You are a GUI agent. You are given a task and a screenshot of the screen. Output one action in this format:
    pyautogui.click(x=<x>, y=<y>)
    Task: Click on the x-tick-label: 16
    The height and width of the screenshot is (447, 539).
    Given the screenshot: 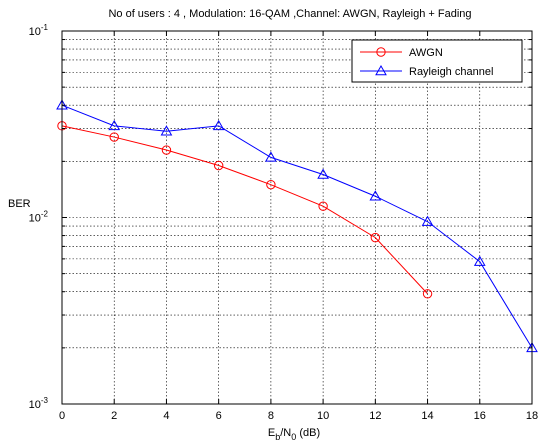 What is the action you would take?
    pyautogui.click(x=480, y=416)
    